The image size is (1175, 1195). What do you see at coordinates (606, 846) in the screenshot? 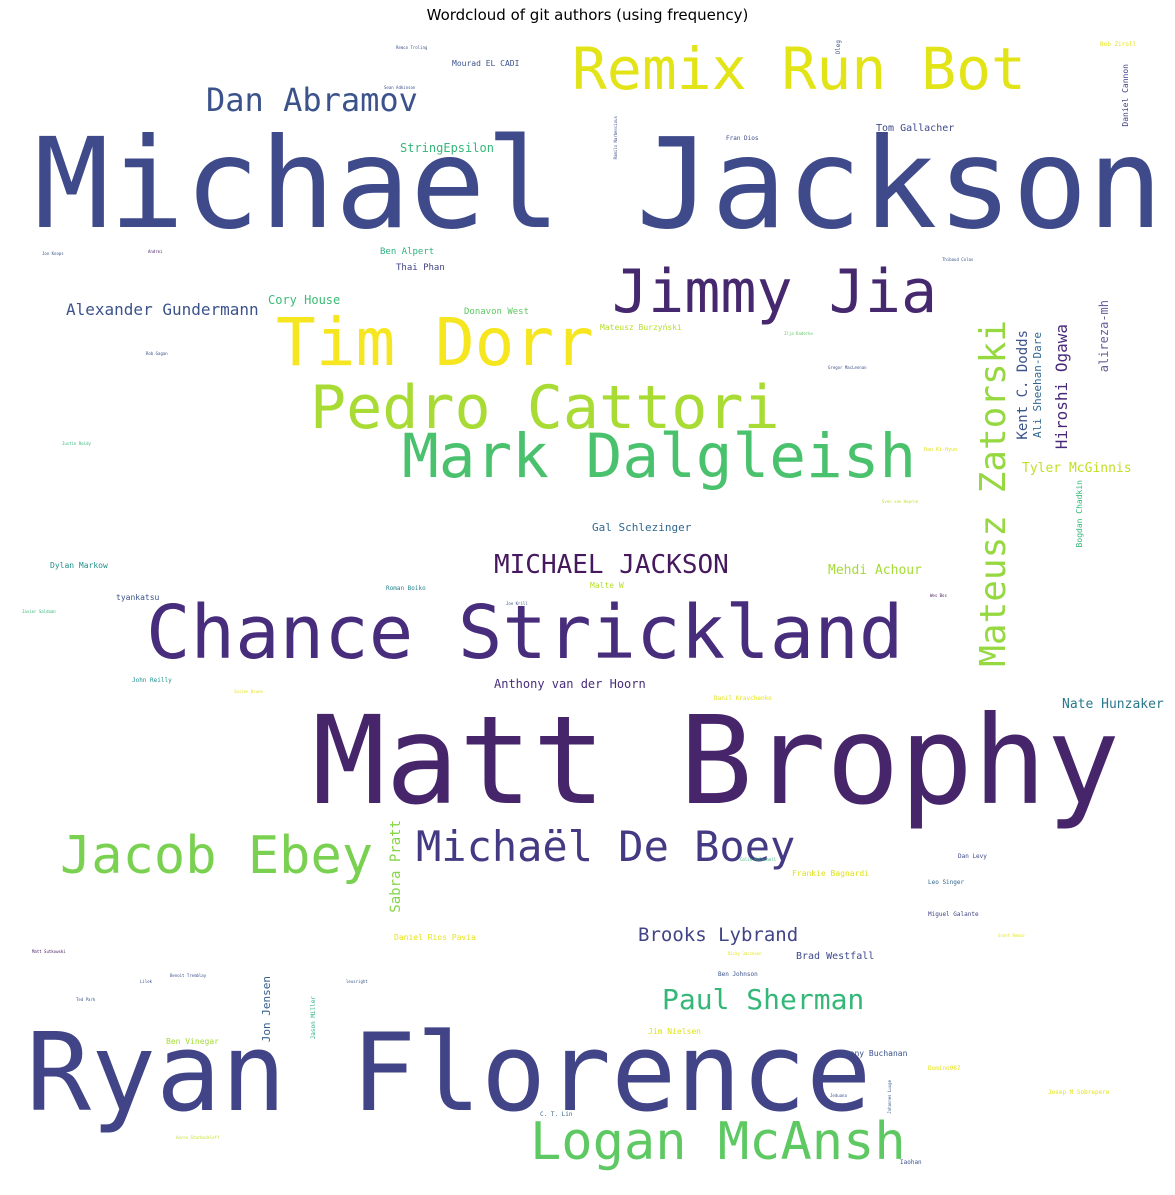
I see `word: Michaël De Boey` at bounding box center [606, 846].